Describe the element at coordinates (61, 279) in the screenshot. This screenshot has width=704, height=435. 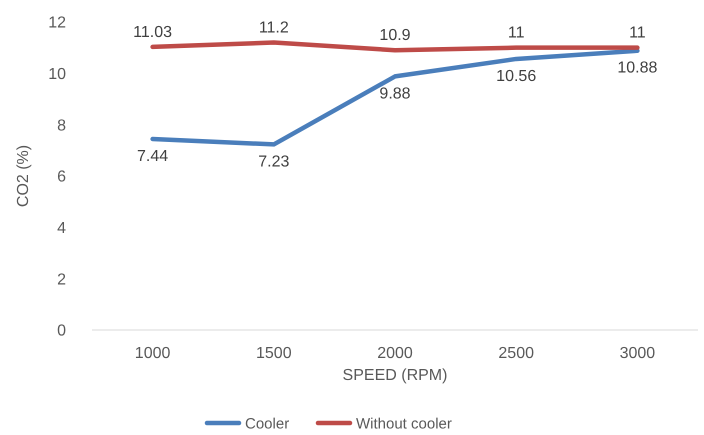
I see `y-tick-label: 2` at that location.